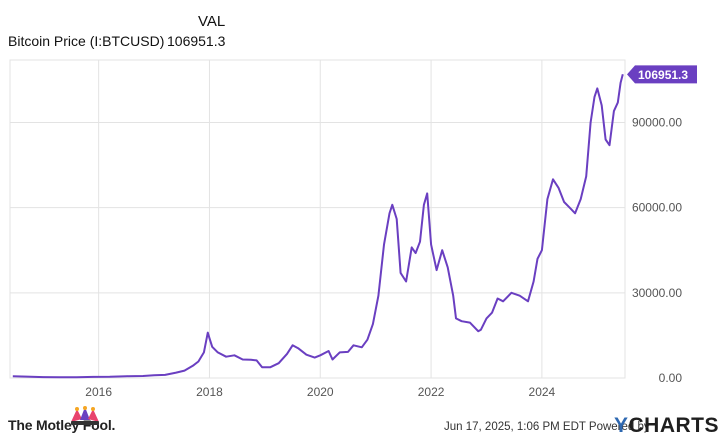 This screenshot has height=441, width=720. I want to click on ycharts-logo-y: Y, so click(621, 425).